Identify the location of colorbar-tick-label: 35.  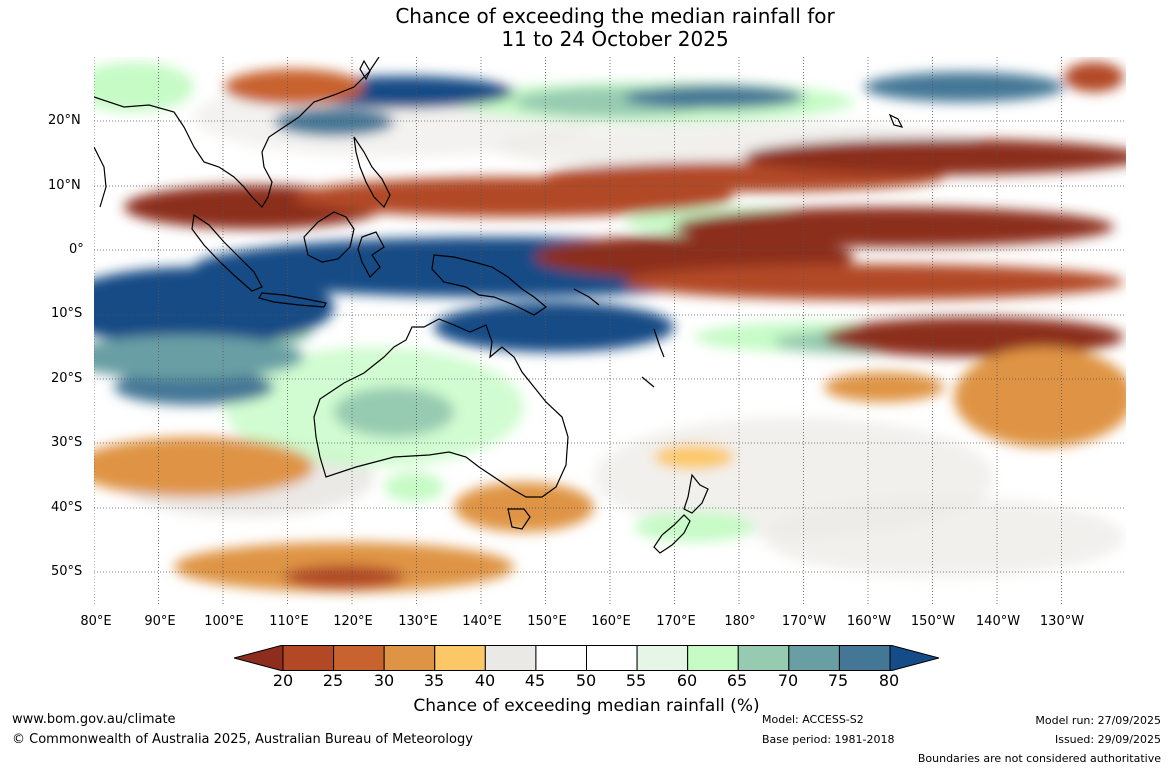
(434, 680).